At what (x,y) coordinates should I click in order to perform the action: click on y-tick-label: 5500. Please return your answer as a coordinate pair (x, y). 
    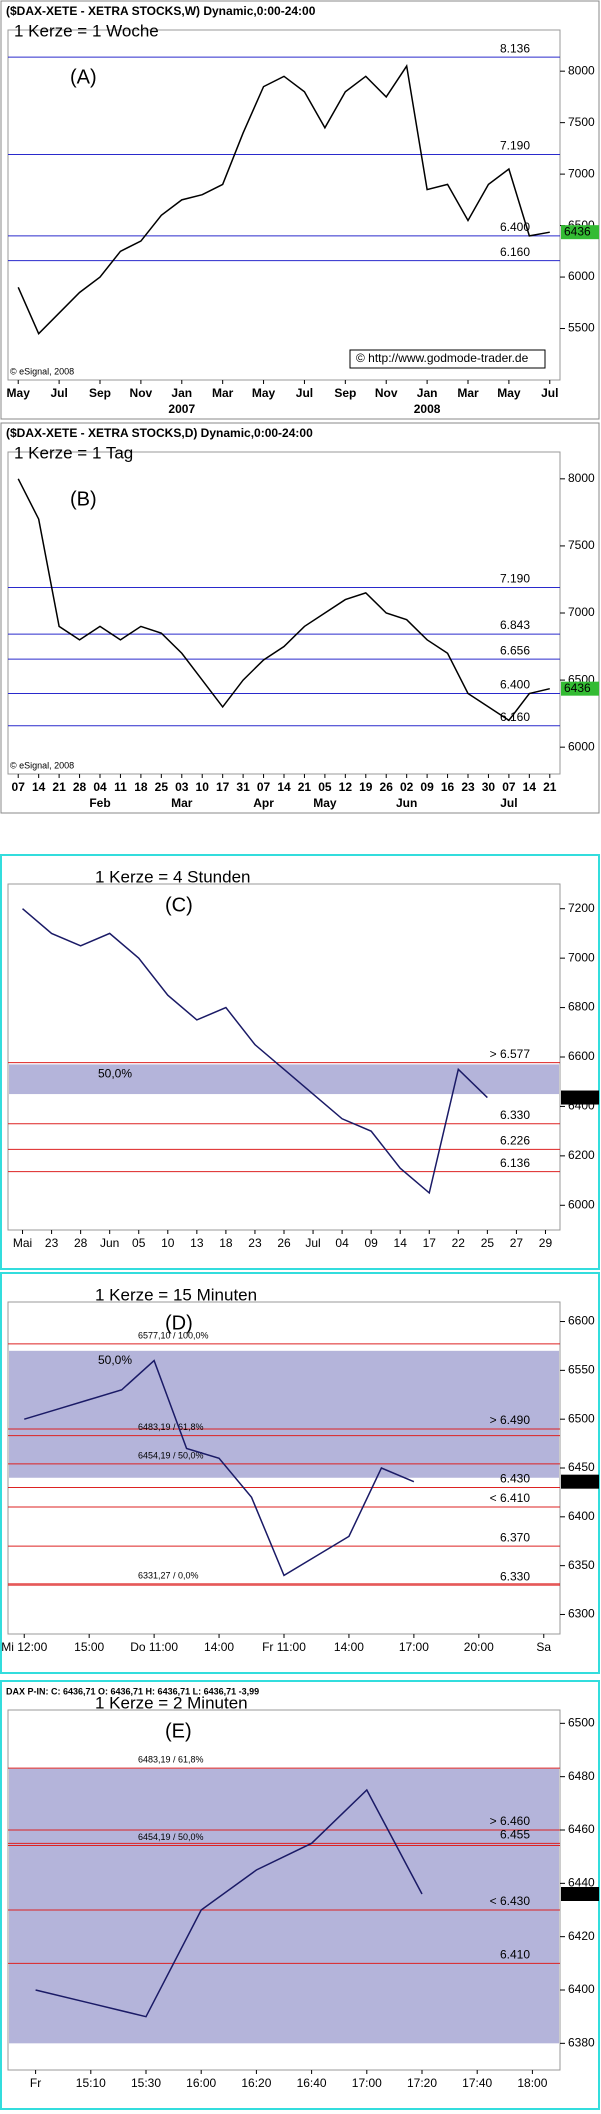
    Looking at the image, I should click on (581, 328).